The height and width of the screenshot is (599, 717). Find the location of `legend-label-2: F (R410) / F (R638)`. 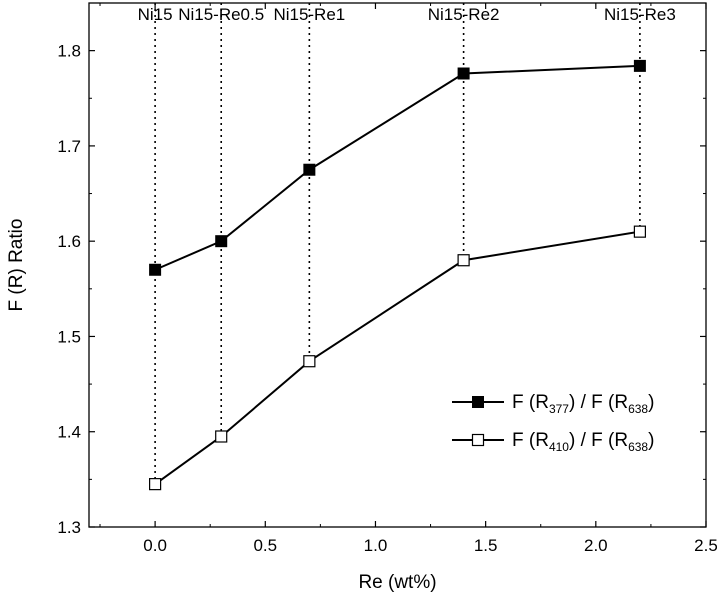

legend-label-2: F (R410) / F (R638) is located at coordinates (583, 442).